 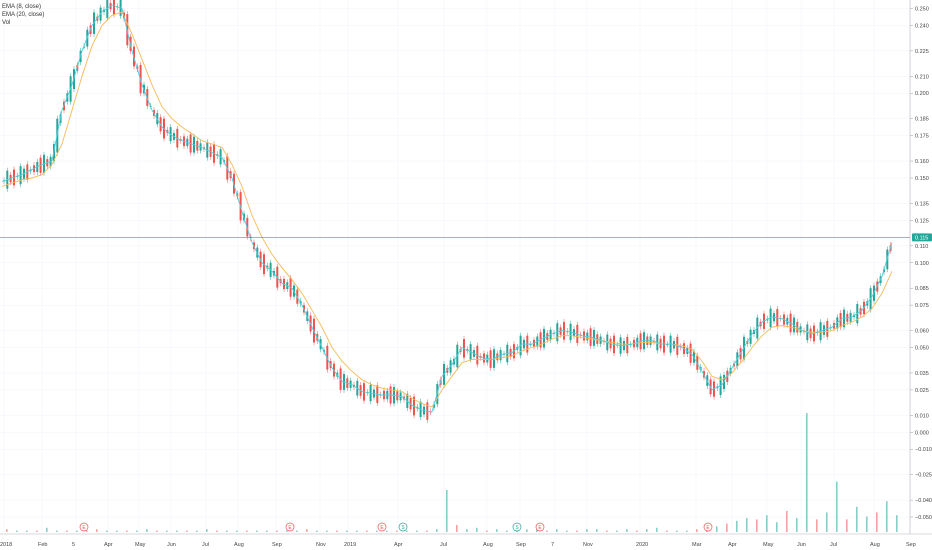 I want to click on y-tick-label: 0.160, so click(x=922, y=162).